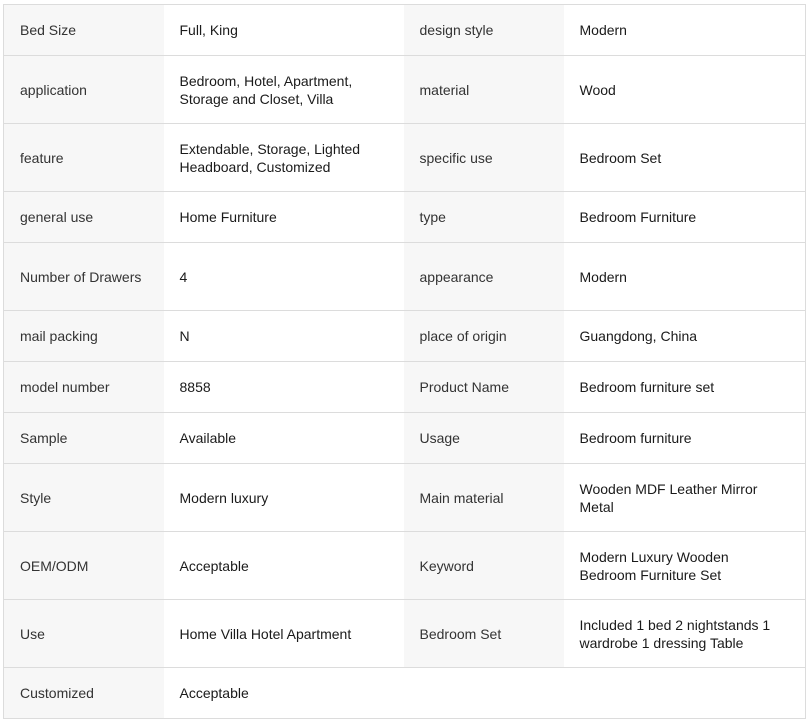 This screenshot has height=722, width=809. I want to click on spec-value: Available, so click(283, 438).